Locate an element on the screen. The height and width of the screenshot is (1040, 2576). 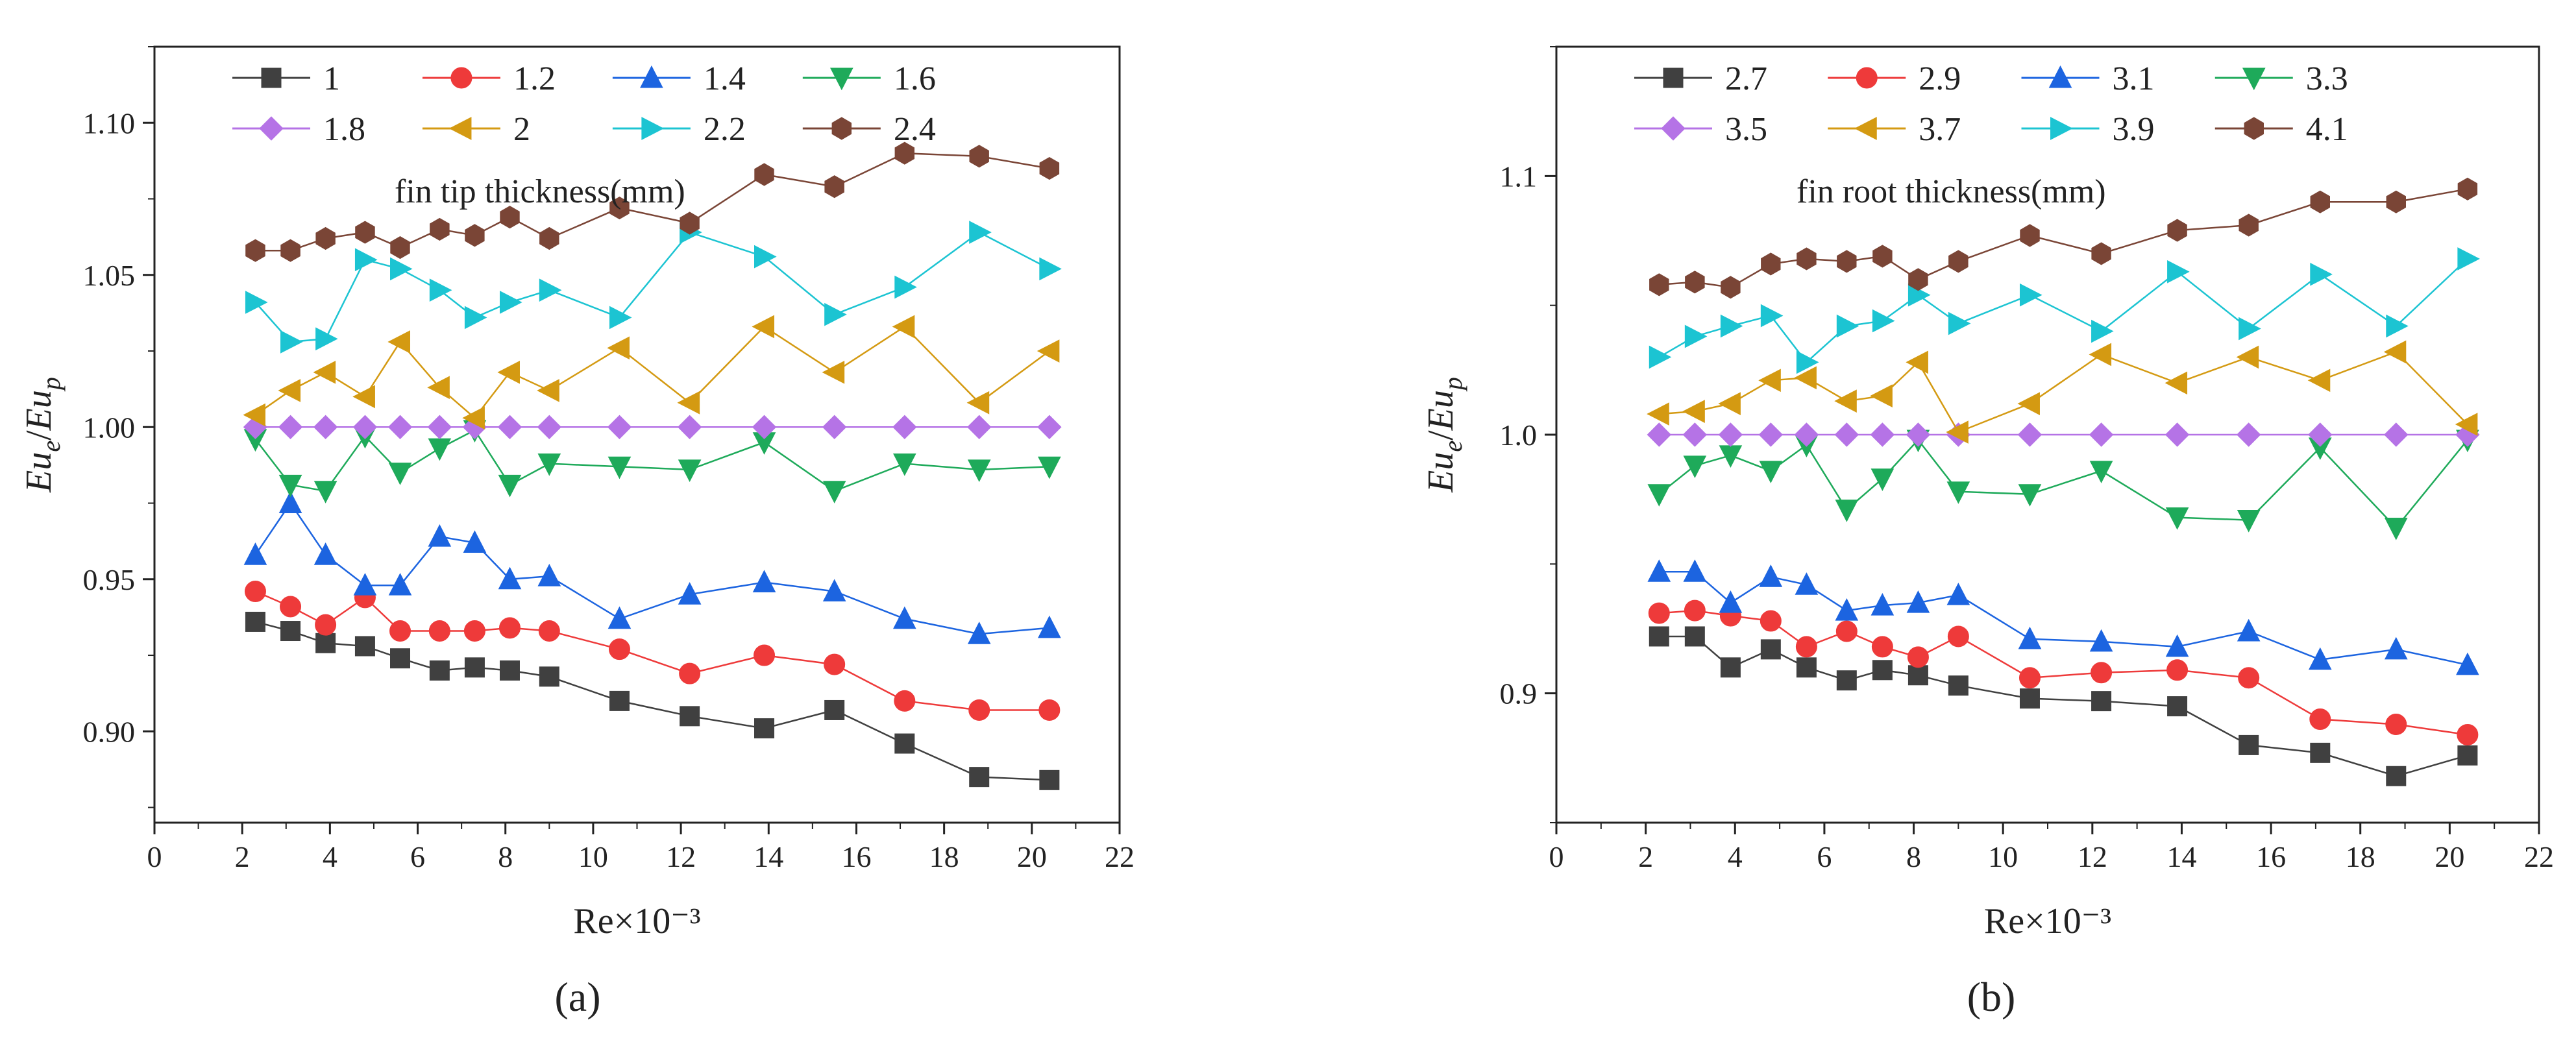
y-tick-label: 0.9 is located at coordinates (1519, 693).